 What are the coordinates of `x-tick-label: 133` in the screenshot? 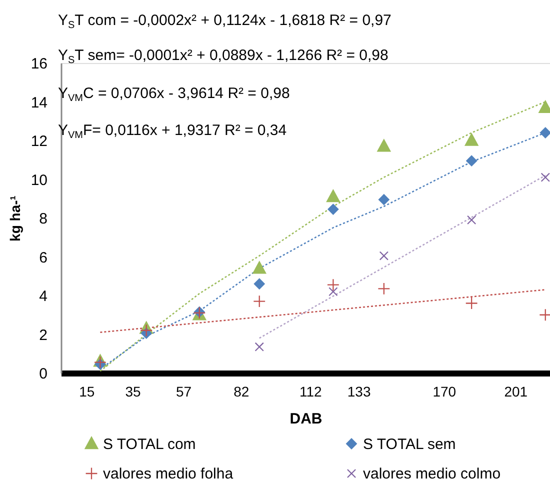 It's located at (359, 392).